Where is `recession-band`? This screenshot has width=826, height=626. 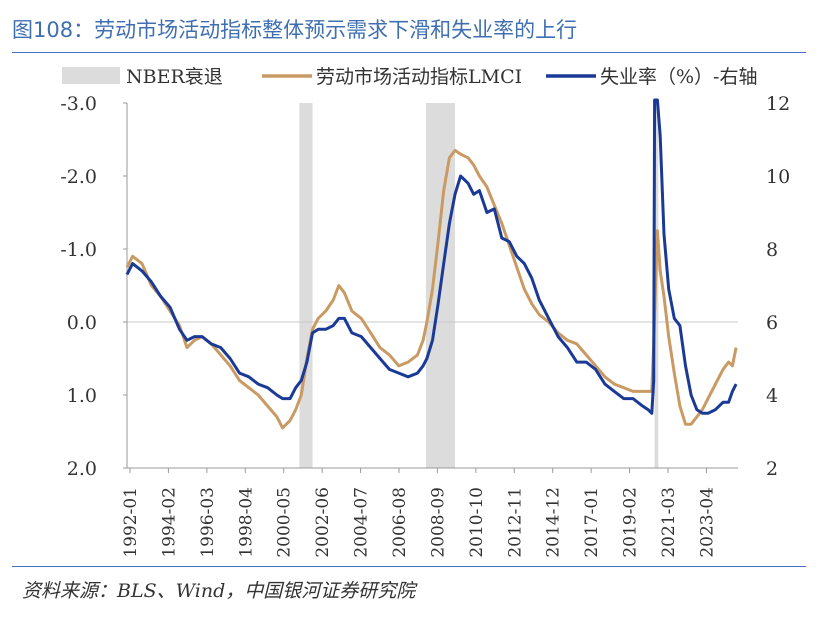 recession-band is located at coordinates (306, 285).